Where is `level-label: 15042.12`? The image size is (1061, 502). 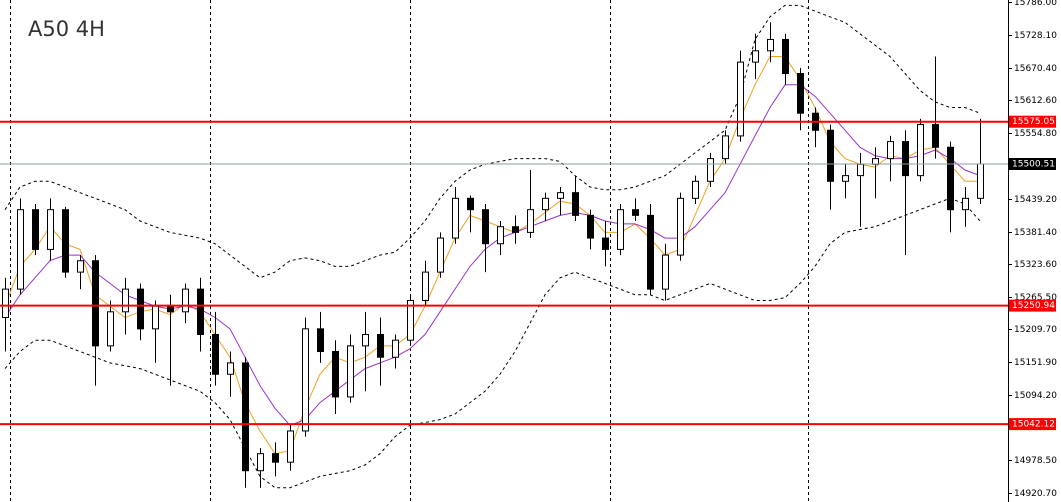
level-label: 15042.12 is located at coordinates (1033, 425).